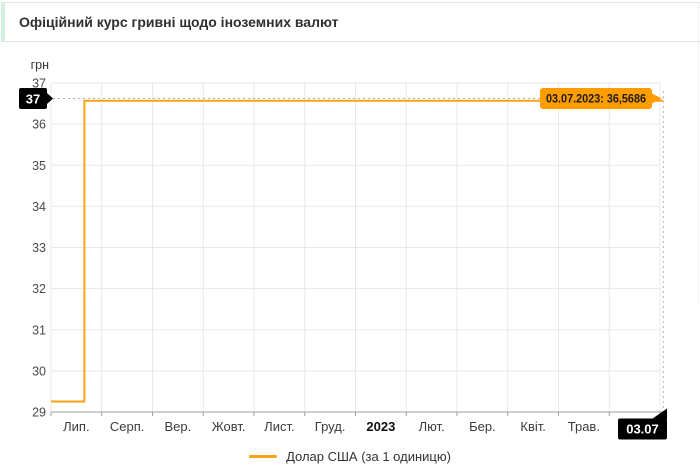 The width and height of the screenshot is (700, 469). Describe the element at coordinates (432, 426) in the screenshot. I see `x-label-month: Лют.` at that location.